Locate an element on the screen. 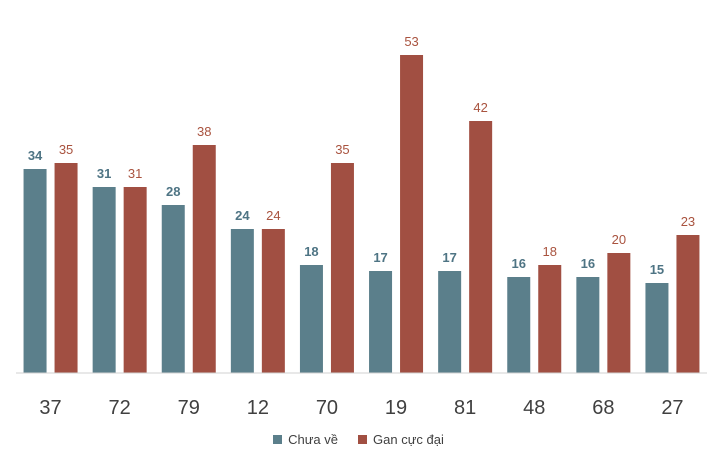  x-tick-label-27: 27 is located at coordinates (672, 408).